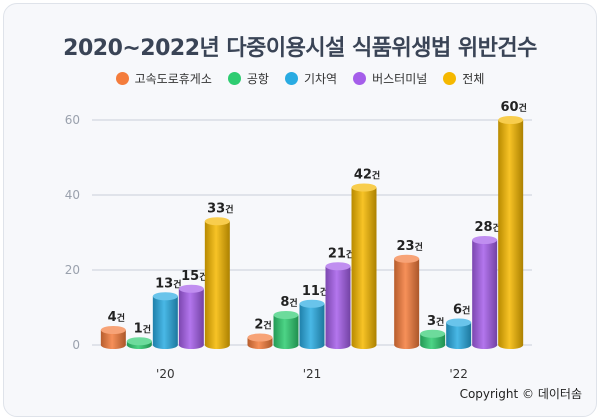  Describe the element at coordinates (76, 345) in the screenshot. I see `y-tick-label: 0` at that location.